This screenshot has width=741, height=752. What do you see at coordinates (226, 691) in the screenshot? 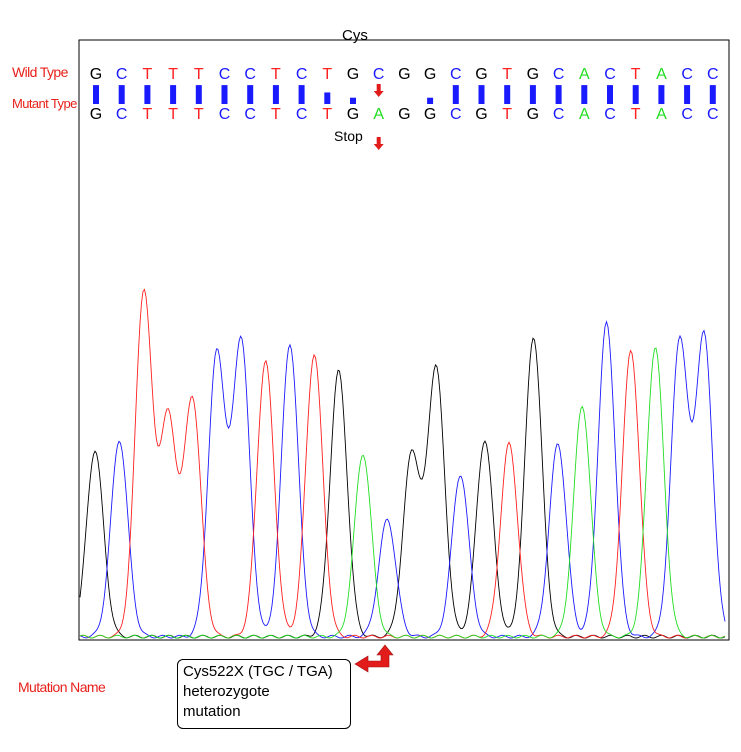
I see `mutation-line-2: heterozygote` at bounding box center [226, 691].